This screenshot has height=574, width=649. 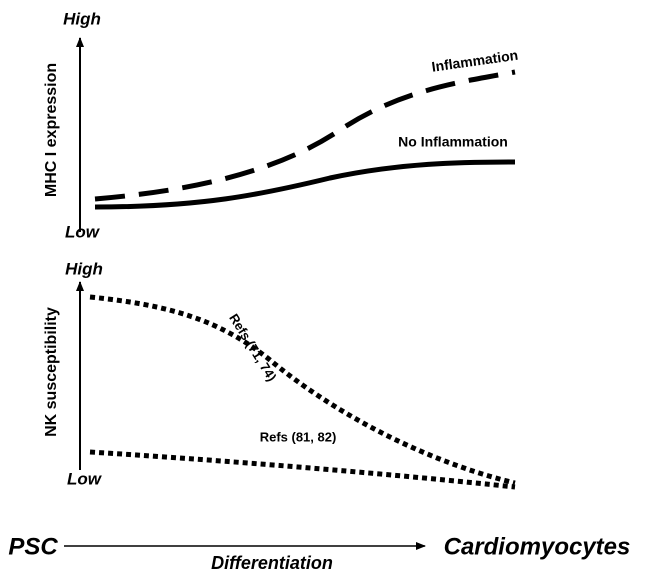 What do you see at coordinates (51, 130) in the screenshot?
I see `y-axis-label: MHC I expression` at bounding box center [51, 130].